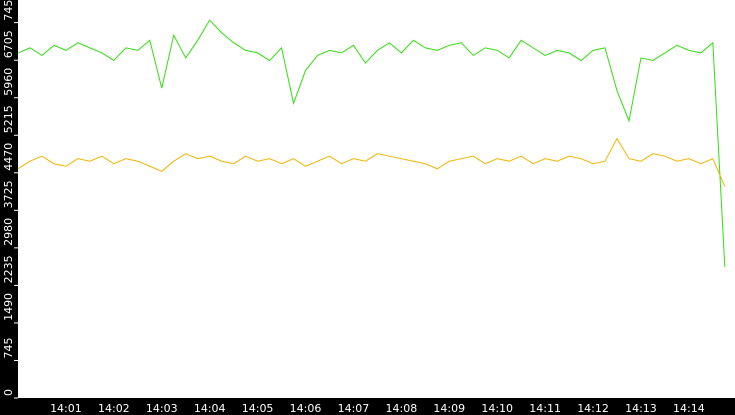  Describe the element at coordinates (402, 408) in the screenshot. I see `x-tick-label: 14:08` at that location.